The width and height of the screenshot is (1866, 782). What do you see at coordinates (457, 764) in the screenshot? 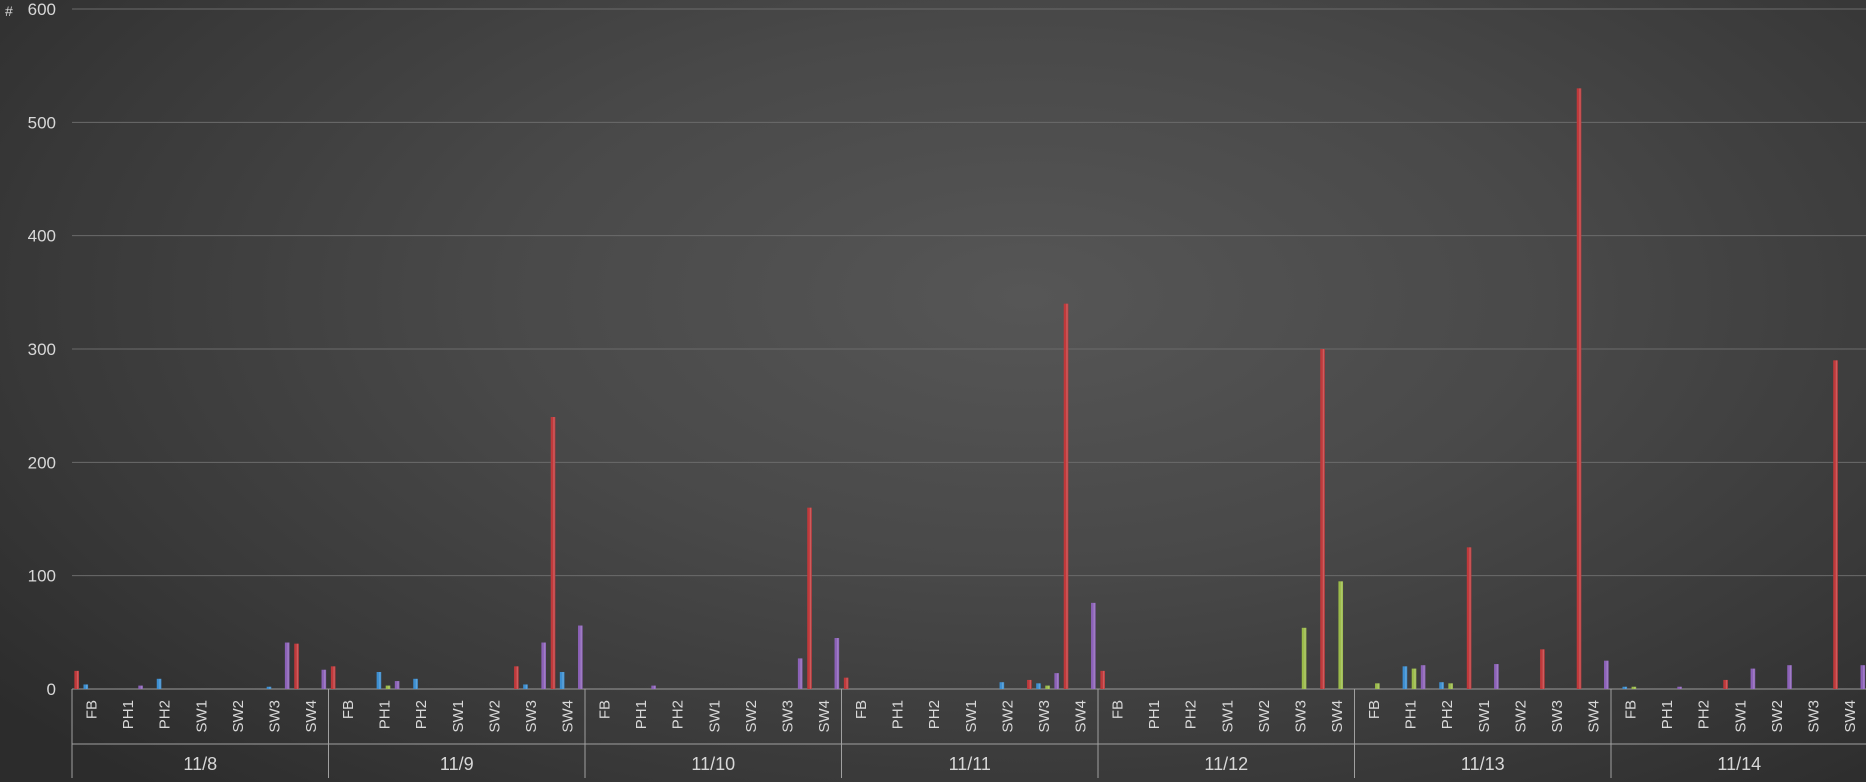
I see `x-group-label: 11/9` at bounding box center [457, 764].